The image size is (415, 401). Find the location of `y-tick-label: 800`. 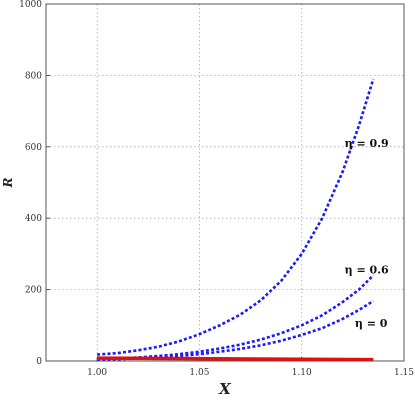

y-tick-label: 800 is located at coordinates (33, 76).